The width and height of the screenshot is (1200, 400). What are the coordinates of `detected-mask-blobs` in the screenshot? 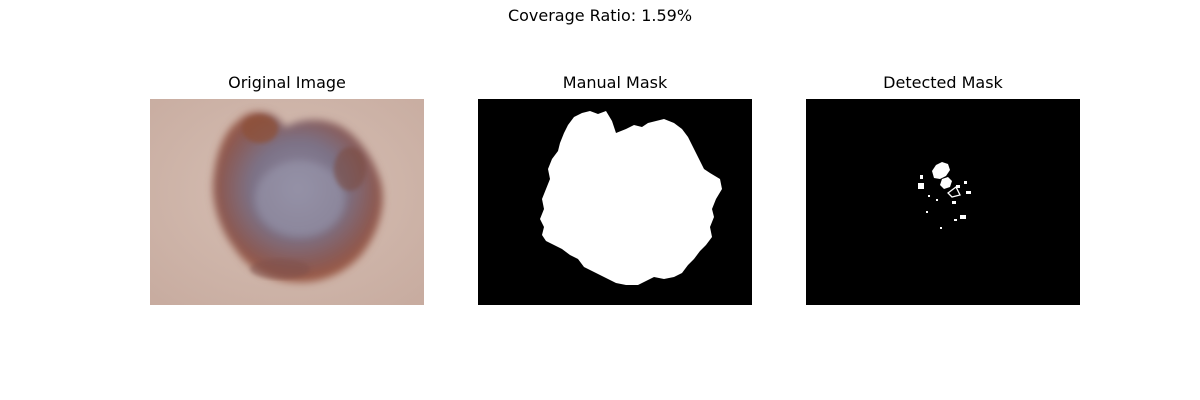 It's located at (944, 195).